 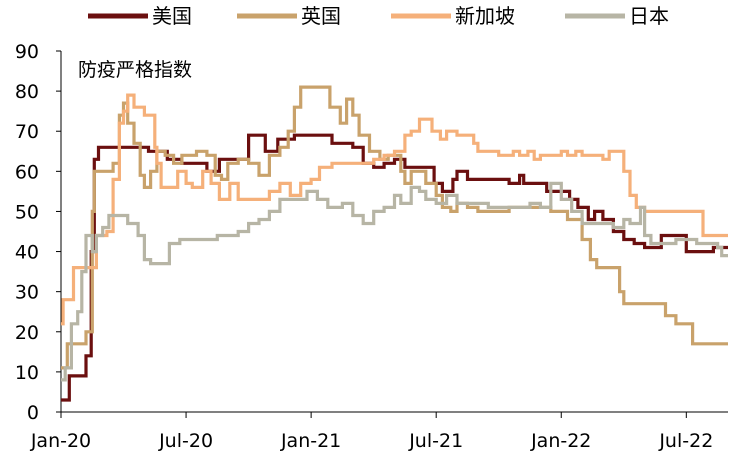 I want to click on y-tick-label: 10, so click(x=27, y=373).